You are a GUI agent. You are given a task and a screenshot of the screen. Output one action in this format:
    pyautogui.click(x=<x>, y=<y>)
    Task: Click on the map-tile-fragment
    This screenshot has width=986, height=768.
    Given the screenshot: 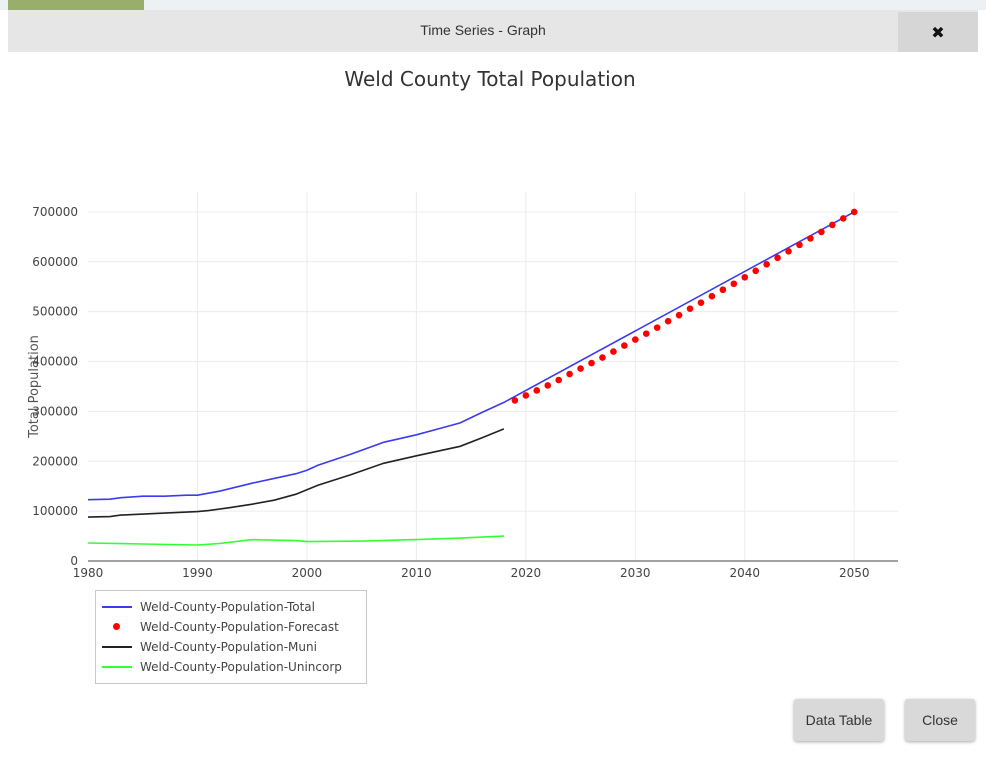 What is the action you would take?
    pyautogui.click(x=76, y=5)
    